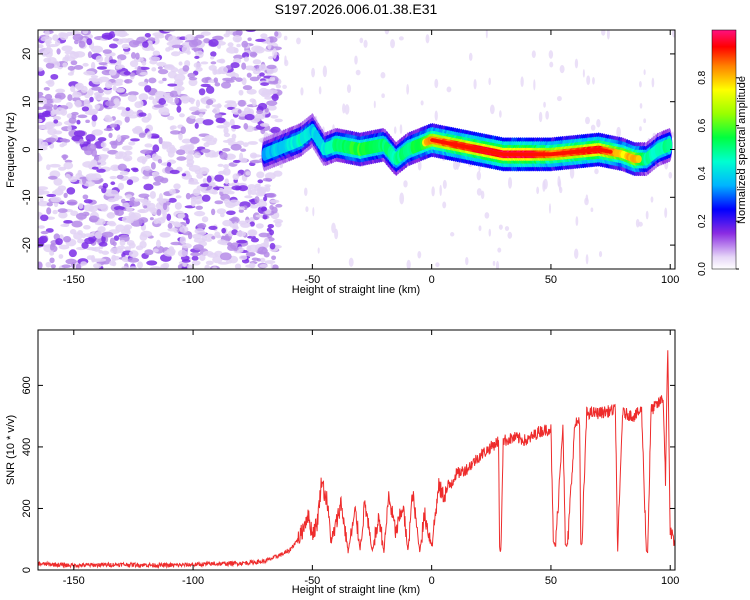  What do you see at coordinates (432, 280) in the screenshot?
I see `x-tick-label: 0` at bounding box center [432, 280].